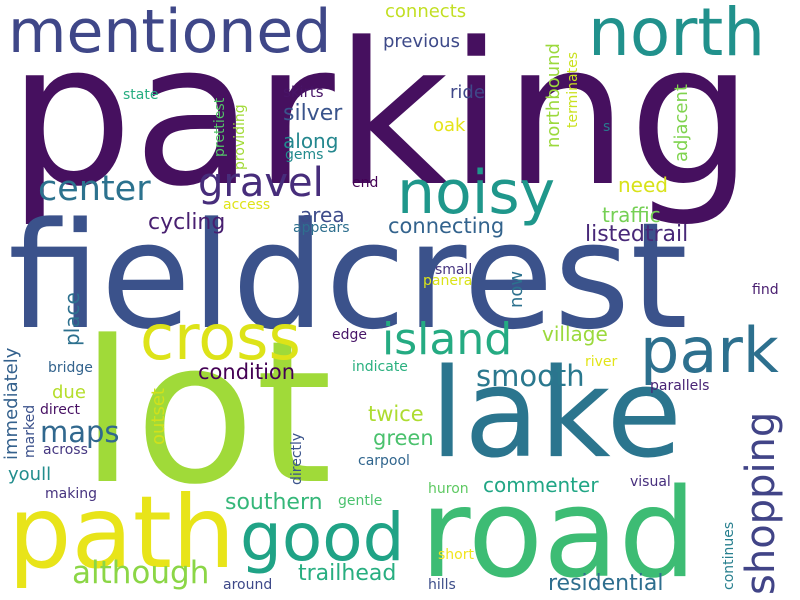 The width and height of the screenshot is (800, 600). I want to click on word-good: good, so click(322, 537).